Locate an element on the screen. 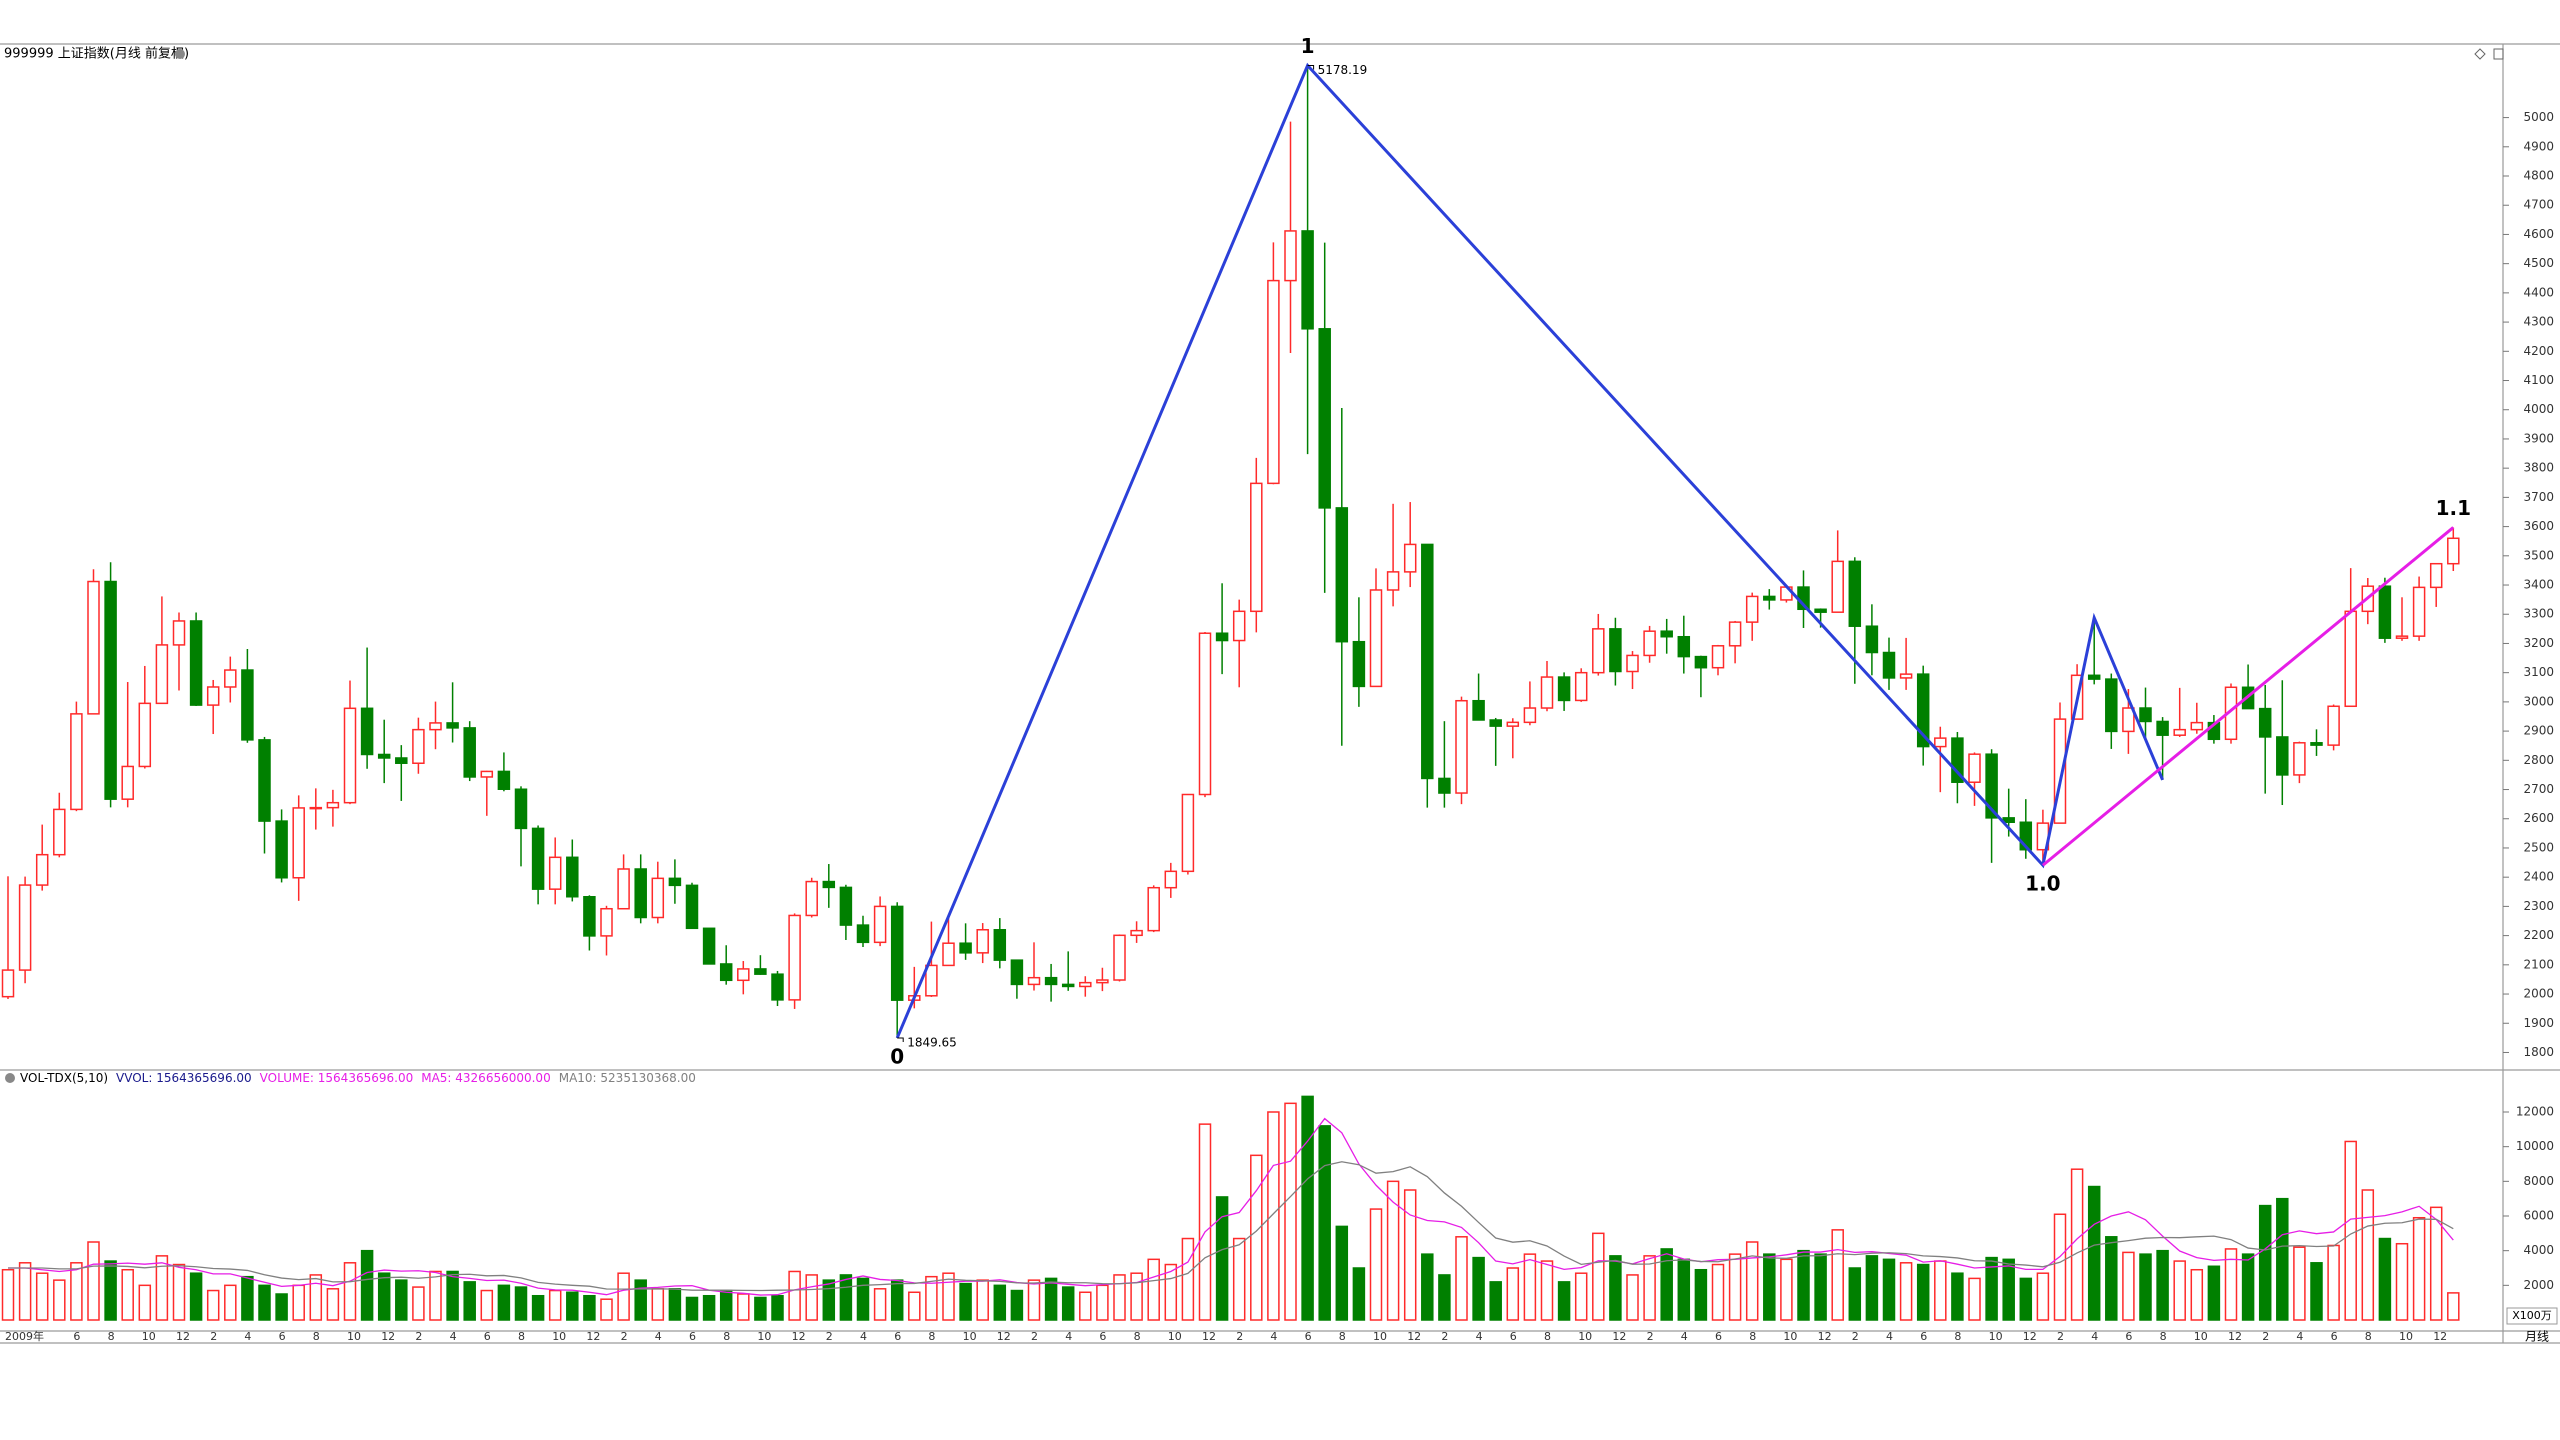 Image resolution: width=2560 pixels, height=1440 pixels. y-tick-label: 4500 is located at coordinates (2538, 263).